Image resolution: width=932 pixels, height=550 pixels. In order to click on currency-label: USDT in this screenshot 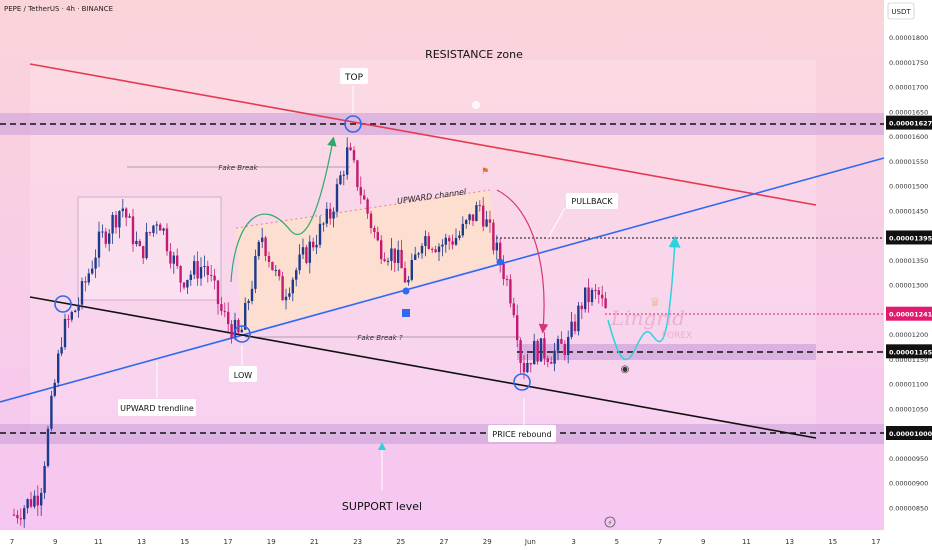, I will do `click(901, 11)`.